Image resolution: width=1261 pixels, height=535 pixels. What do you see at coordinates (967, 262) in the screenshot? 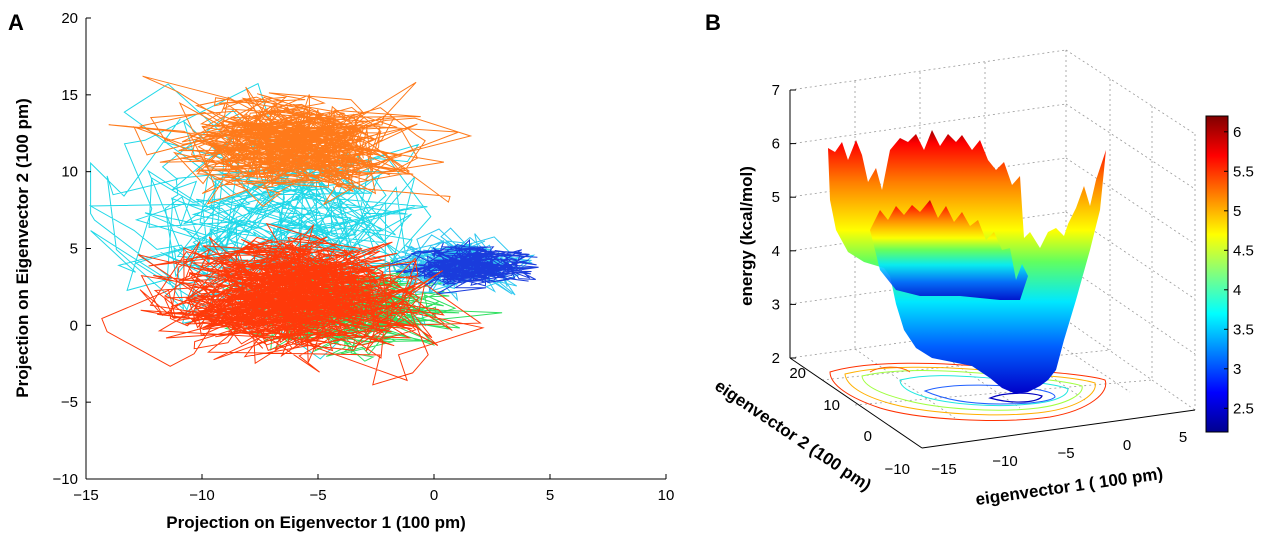
I see `energy-surface` at bounding box center [967, 262].